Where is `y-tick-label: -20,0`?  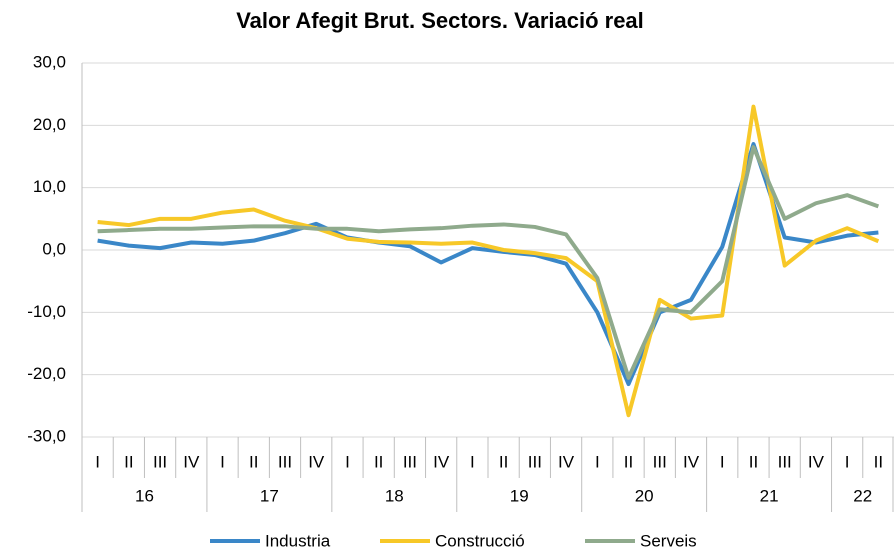
y-tick-label: -20,0 is located at coordinates (46, 373).